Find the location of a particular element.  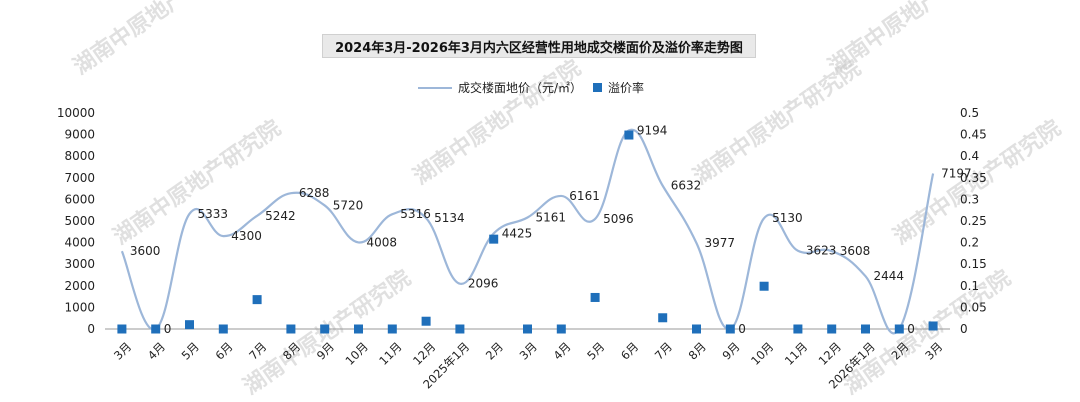

y-left-tick-label: 1000 is located at coordinates (79, 307).